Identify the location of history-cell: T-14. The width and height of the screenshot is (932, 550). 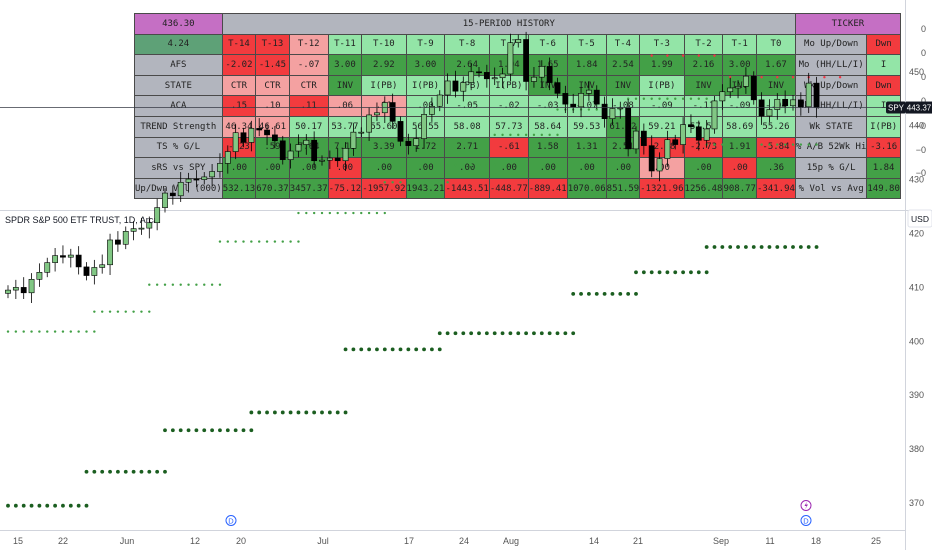
(239, 44).